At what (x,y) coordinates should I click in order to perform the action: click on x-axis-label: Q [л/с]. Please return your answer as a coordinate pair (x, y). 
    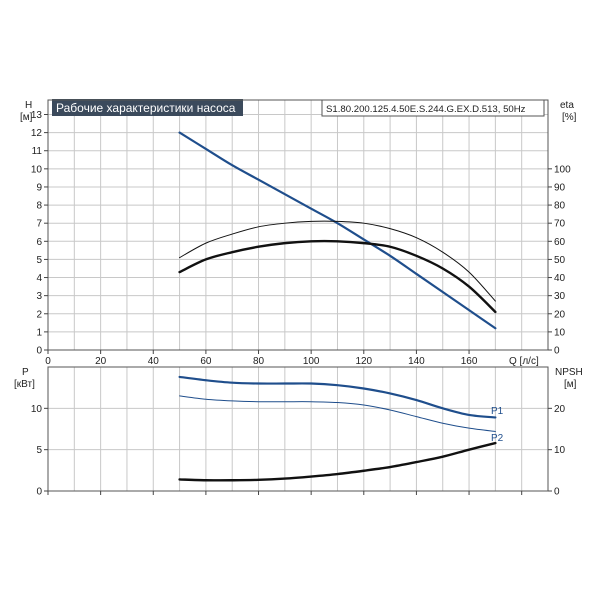
    Looking at the image, I should click on (524, 361).